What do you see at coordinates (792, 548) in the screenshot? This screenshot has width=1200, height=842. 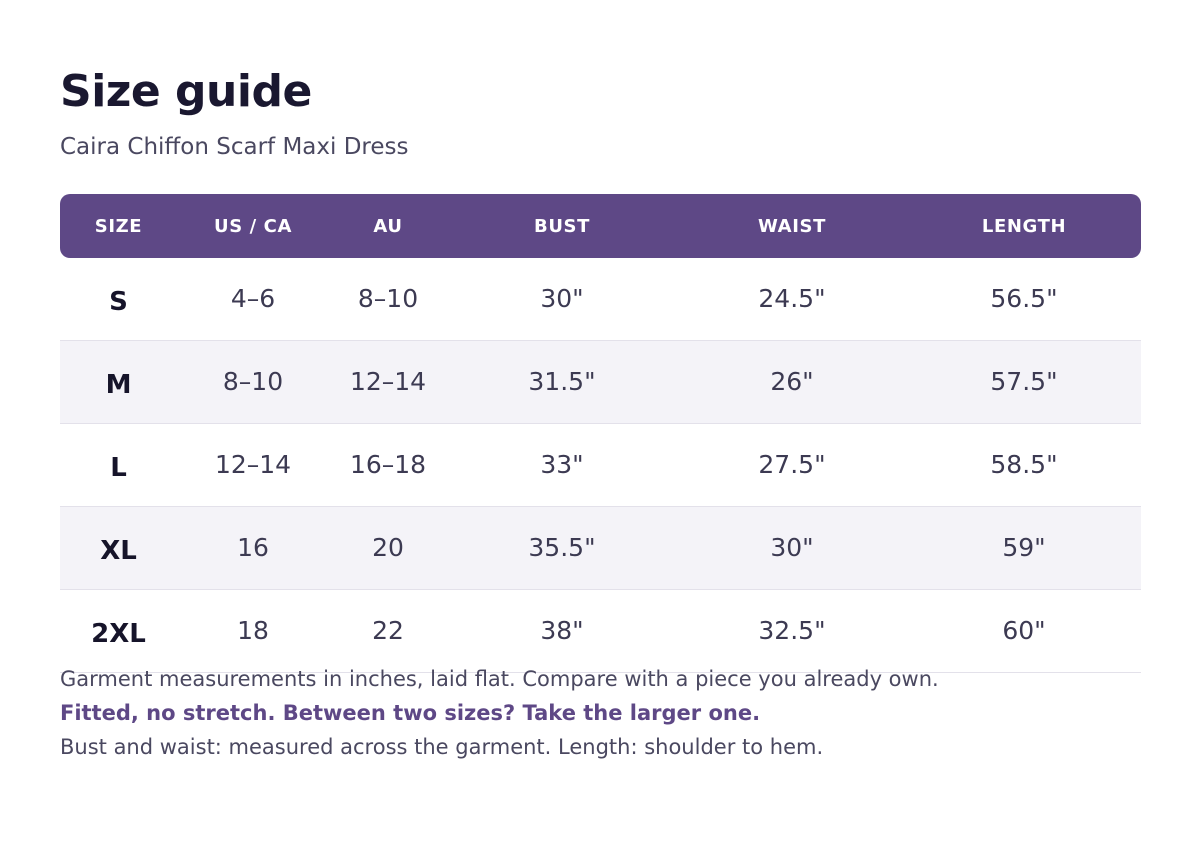 I see `waist-value: 30"` at bounding box center [792, 548].